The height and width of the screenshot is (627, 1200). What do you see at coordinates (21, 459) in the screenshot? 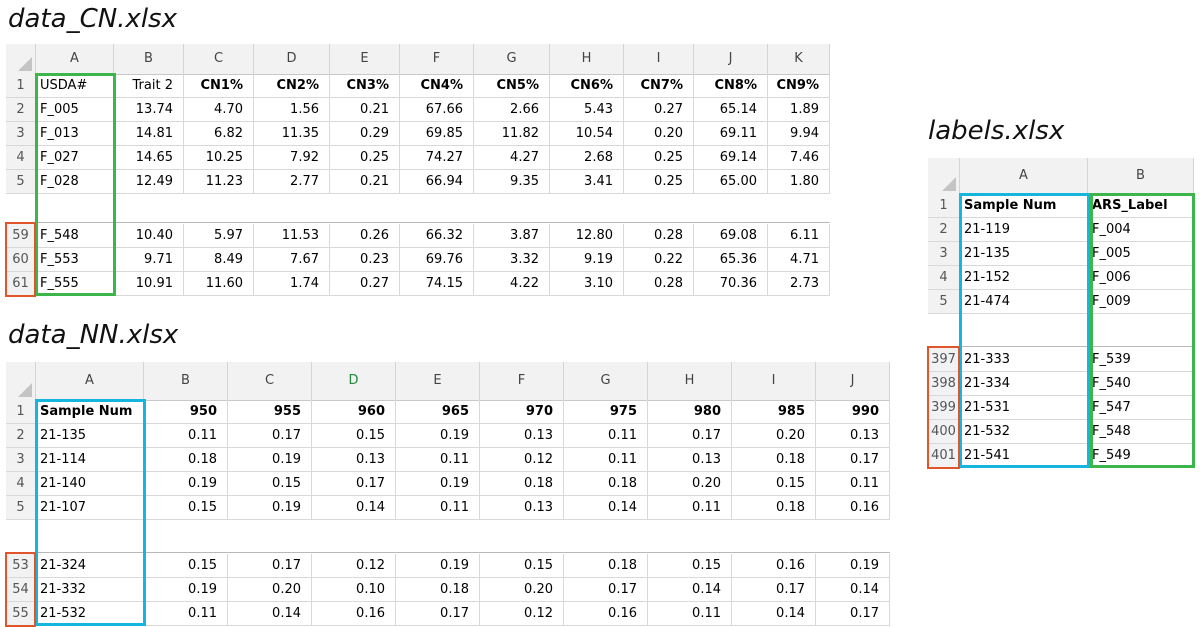
I see `nn-row-number: 3` at bounding box center [21, 459].